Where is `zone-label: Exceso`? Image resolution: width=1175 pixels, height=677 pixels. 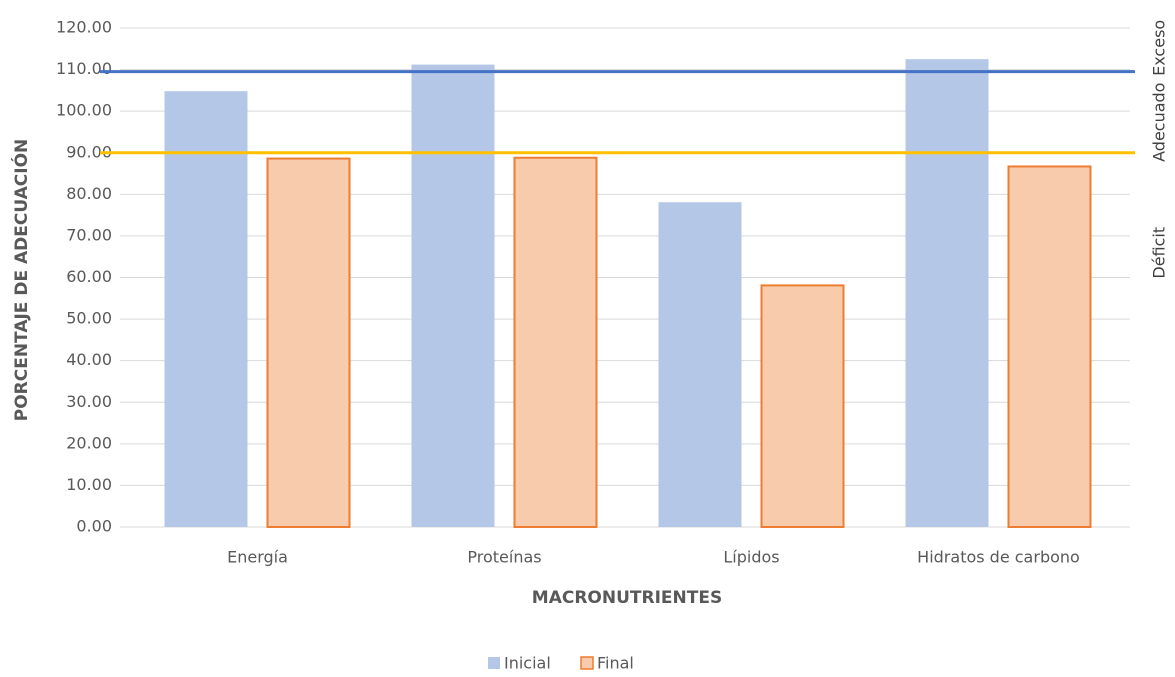
zone-label: Exceso is located at coordinates (1159, 48).